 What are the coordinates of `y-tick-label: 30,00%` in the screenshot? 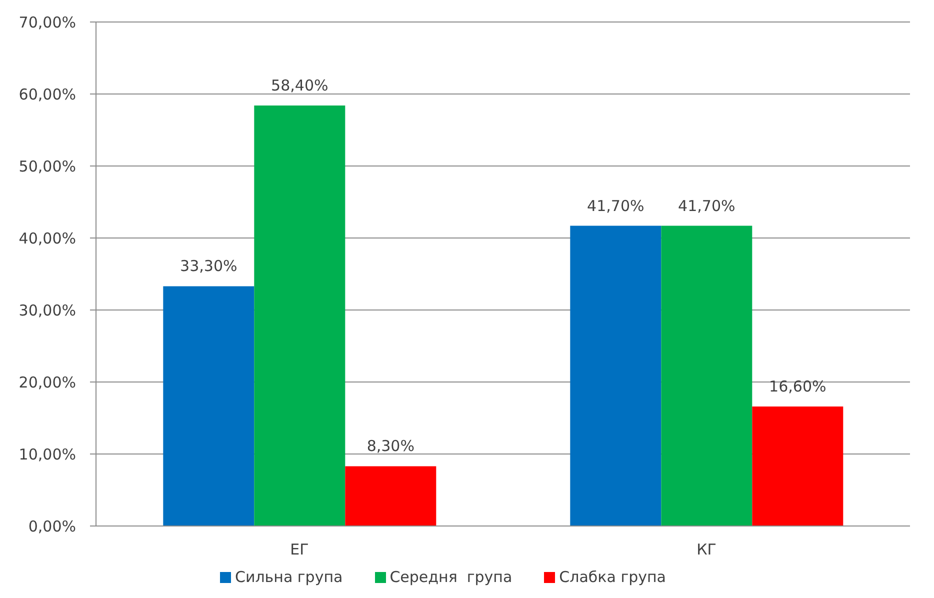 It's located at (47, 310).